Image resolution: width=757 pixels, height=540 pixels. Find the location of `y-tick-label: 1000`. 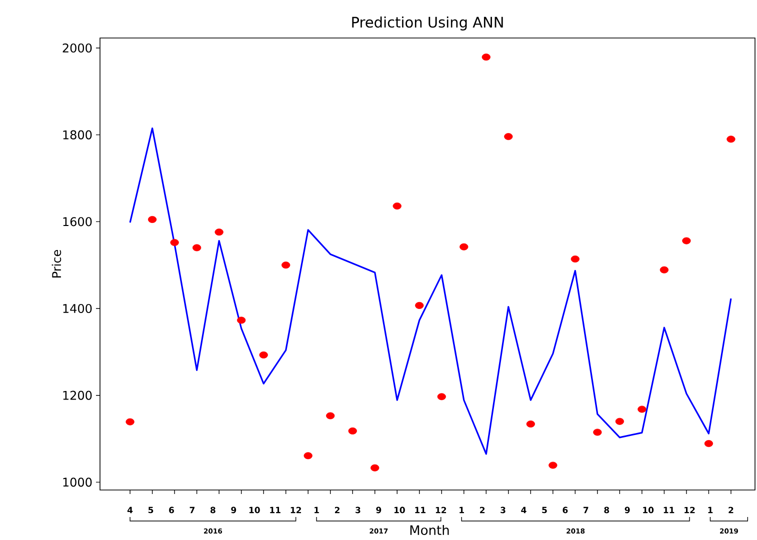

y-tick-label: 1000 is located at coordinates (77, 482).